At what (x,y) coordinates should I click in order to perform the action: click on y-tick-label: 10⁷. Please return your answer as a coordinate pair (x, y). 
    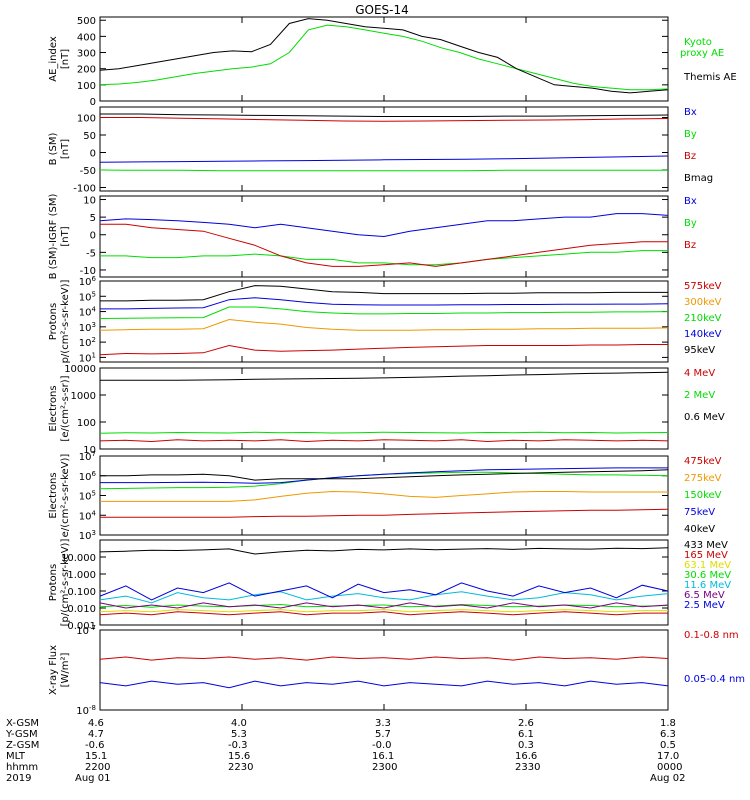
    Looking at the image, I should click on (87, 456).